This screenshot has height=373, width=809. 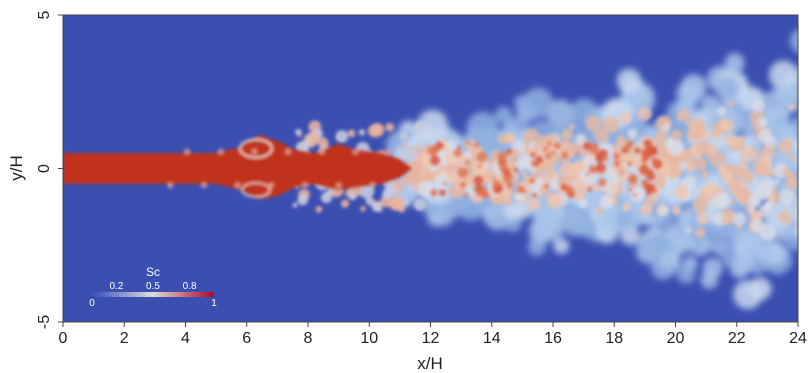 What do you see at coordinates (553, 338) in the screenshot?
I see `x-tick-label: 16` at bounding box center [553, 338].